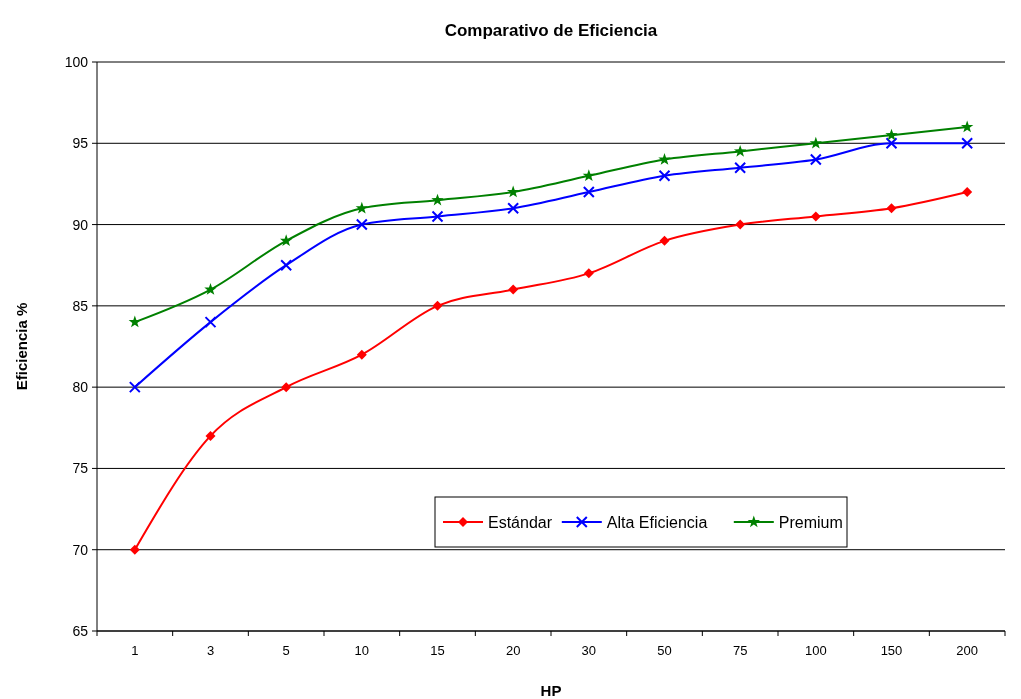  I want to click on x-tick-label: 20, so click(513, 650).